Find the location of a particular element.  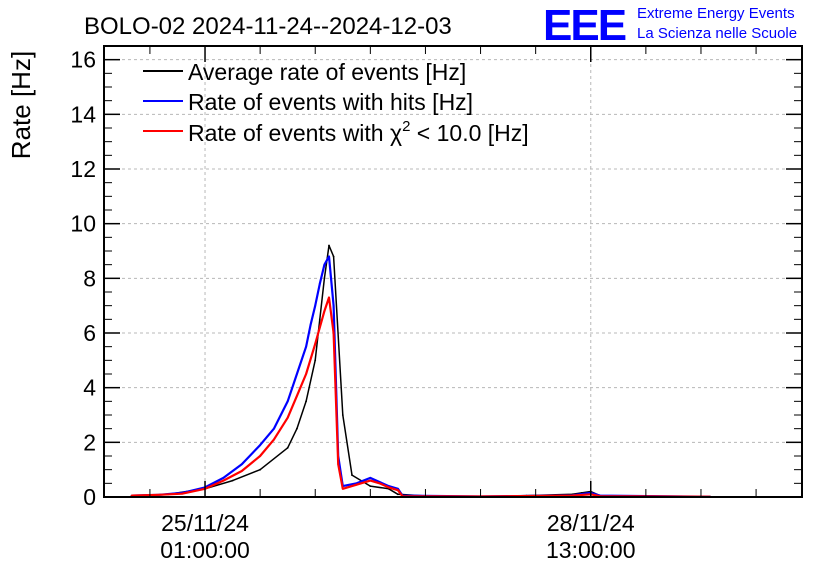

y-tick-label: 16 is located at coordinates (83, 60).